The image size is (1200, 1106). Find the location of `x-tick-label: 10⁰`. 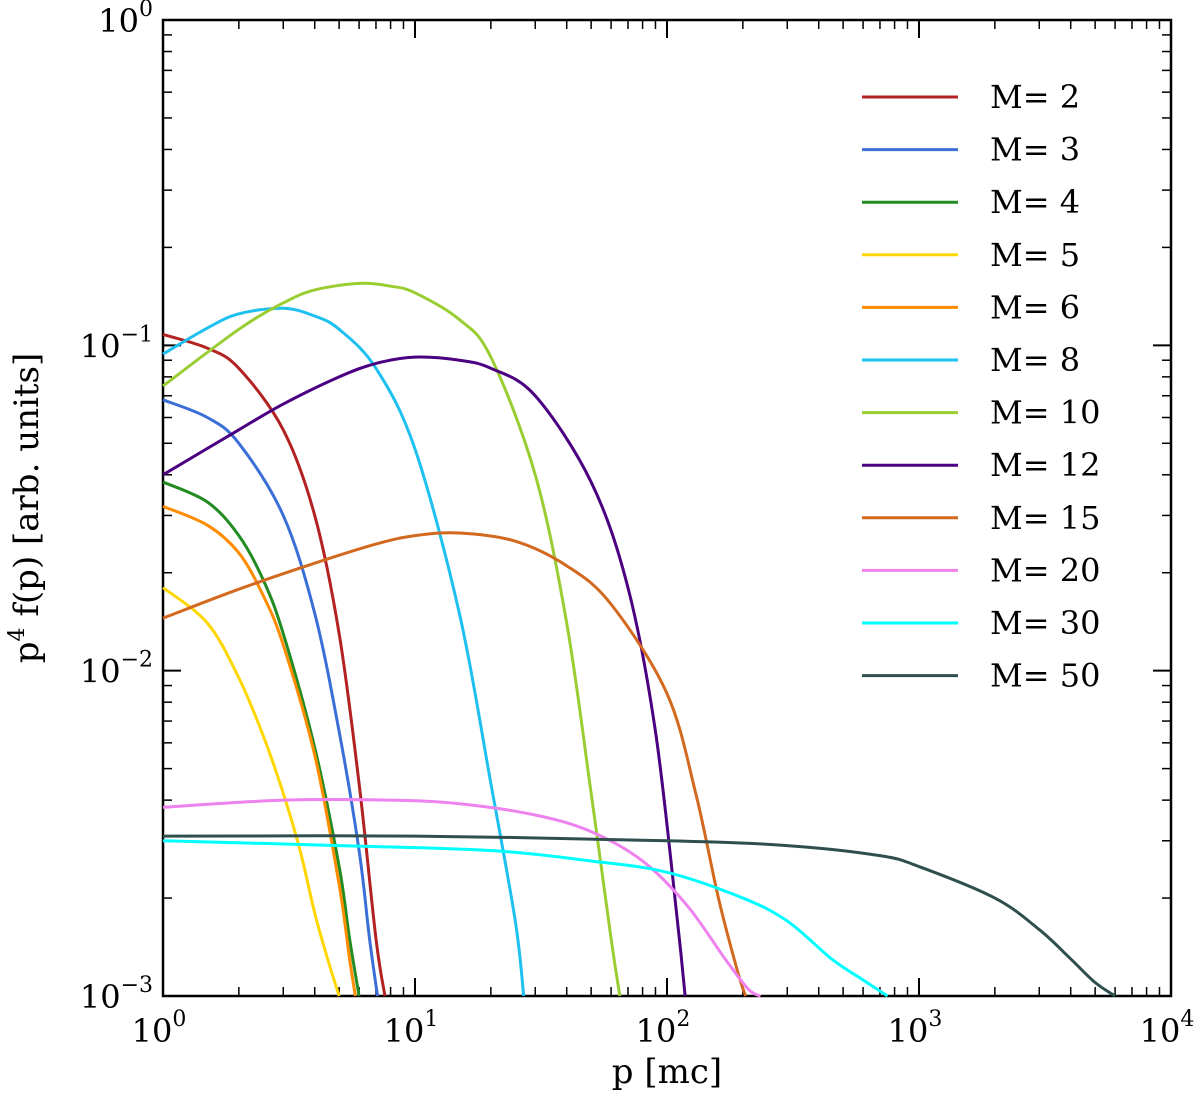

x-tick-label: 10⁰ is located at coordinates (159, 1028).